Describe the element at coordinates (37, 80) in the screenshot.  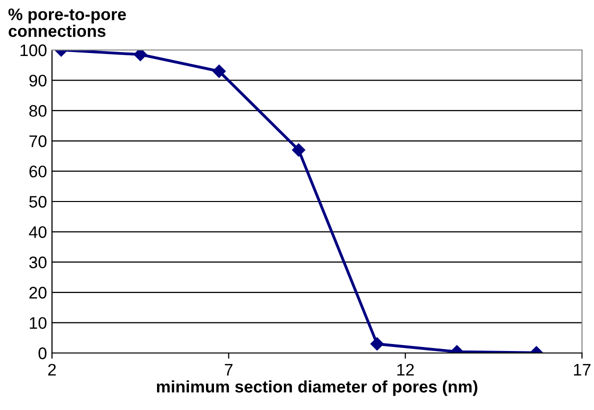
I see `y-tick-label: 90` at that location.